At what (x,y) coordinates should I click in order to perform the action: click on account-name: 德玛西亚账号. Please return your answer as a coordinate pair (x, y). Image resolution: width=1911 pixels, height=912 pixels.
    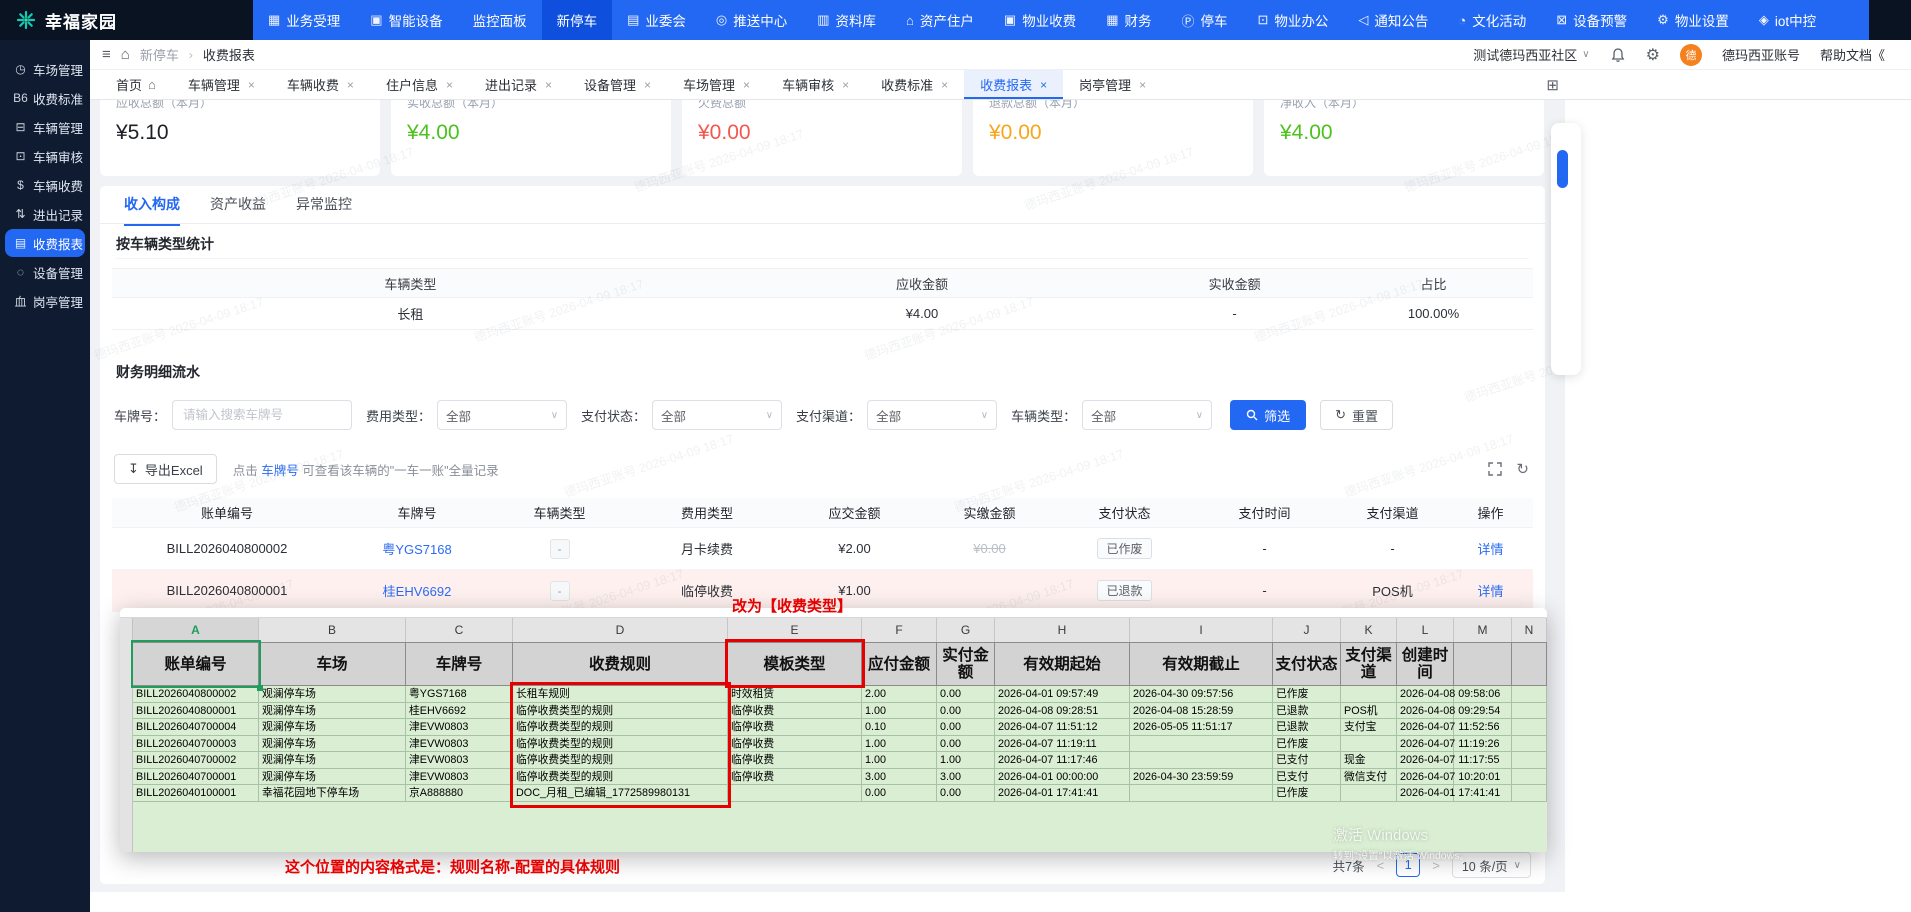
    Looking at the image, I should click on (1760, 55).